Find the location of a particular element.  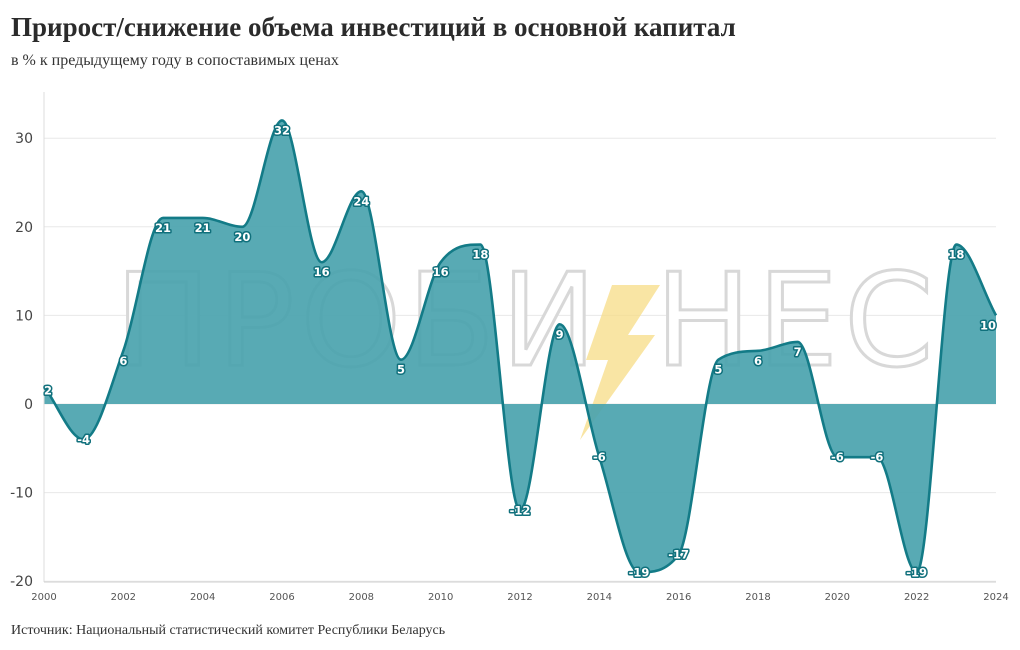

y-tick-label: 30 is located at coordinates (24, 139).